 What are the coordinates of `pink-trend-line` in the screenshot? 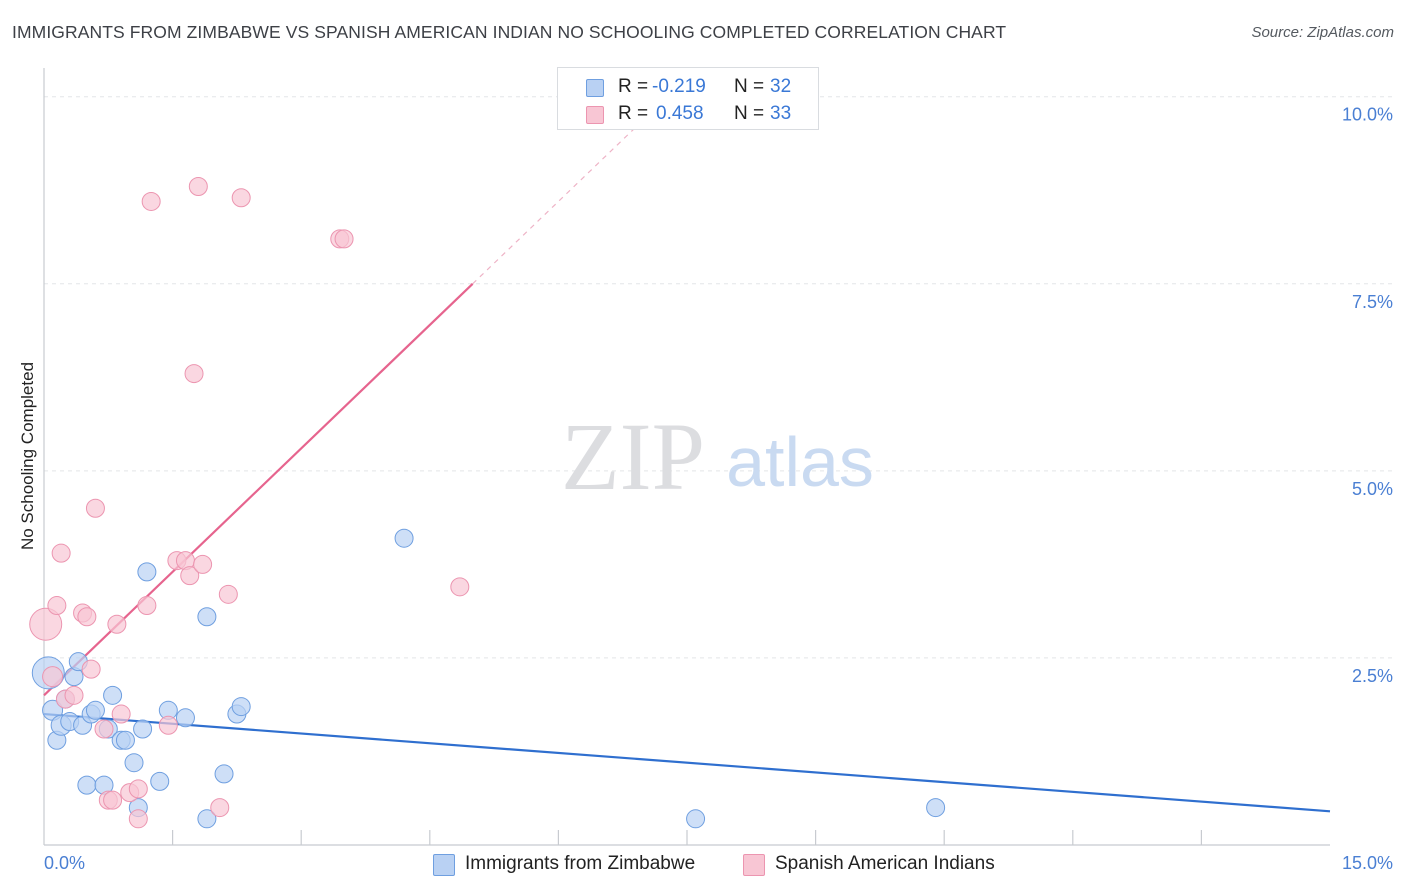 It's located at (258, 489).